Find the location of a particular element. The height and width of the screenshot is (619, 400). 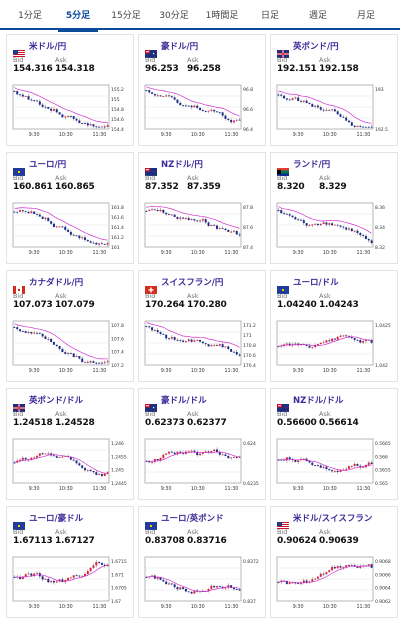

pair-name: 豪ドル/円 is located at coordinates (180, 47).